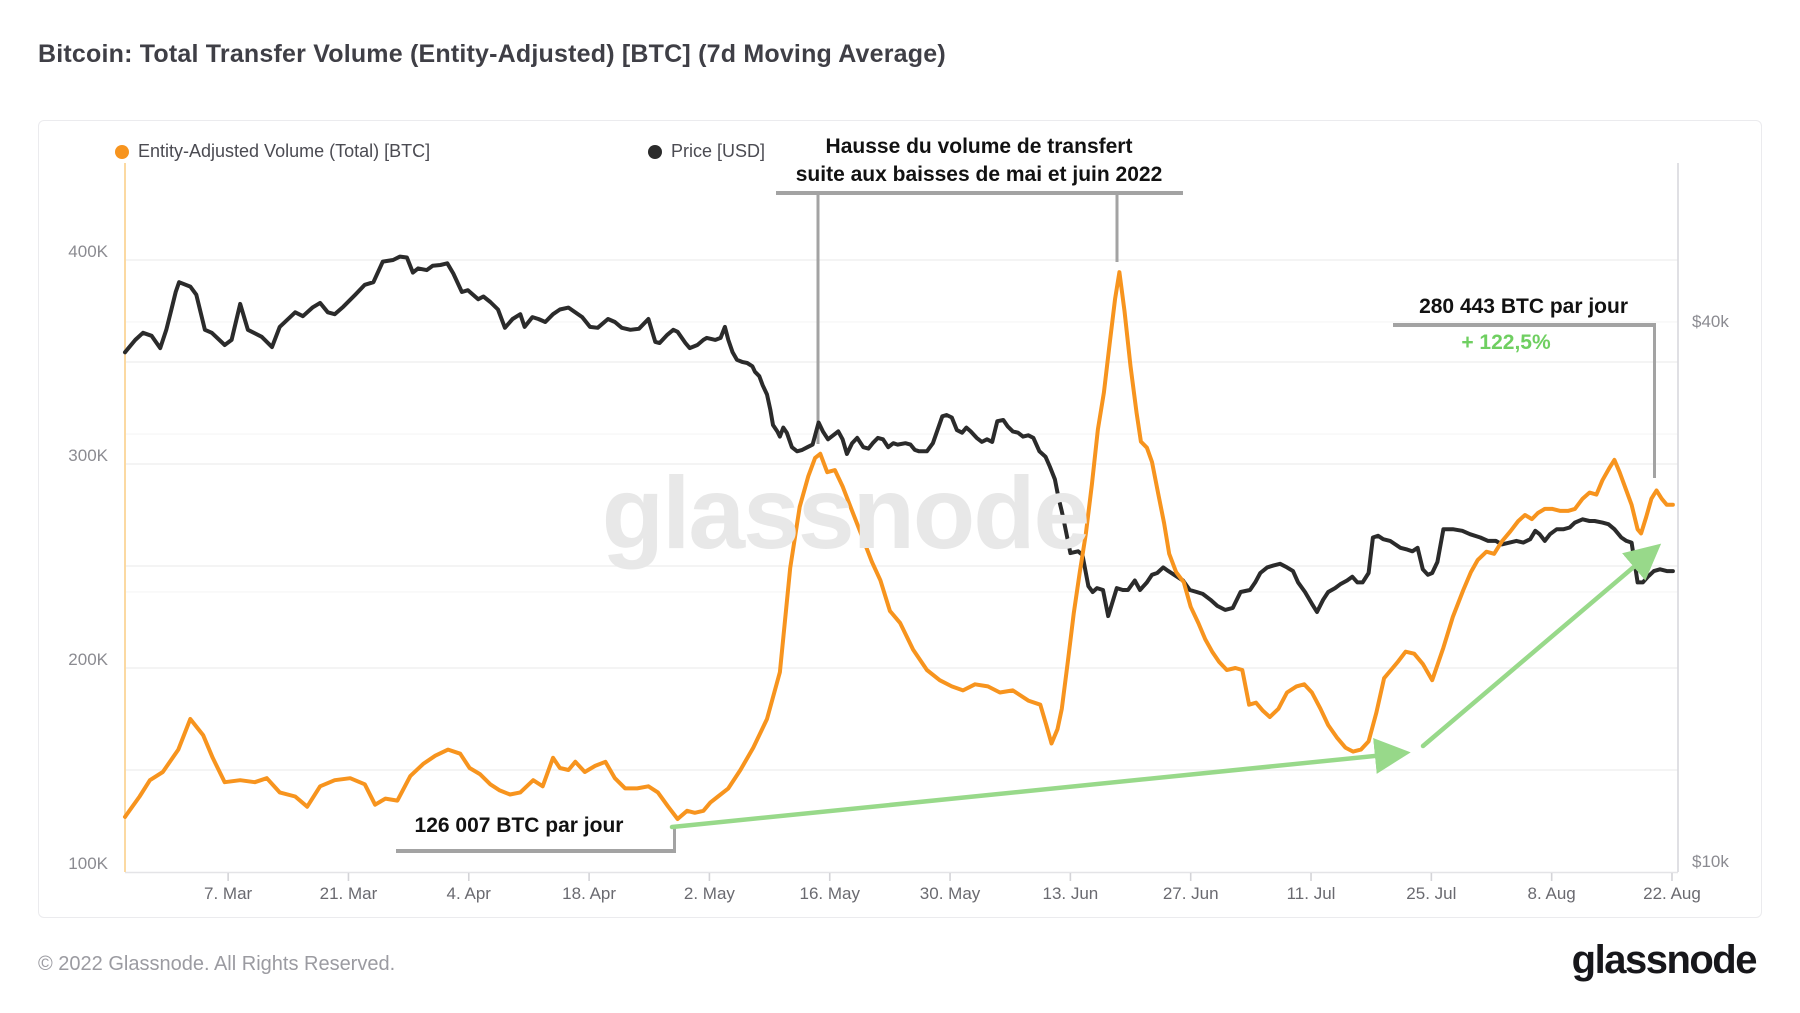 The image size is (1800, 1013). Describe the element at coordinates (1070, 893) in the screenshot. I see `x-axis-label: 13. Jun` at that location.